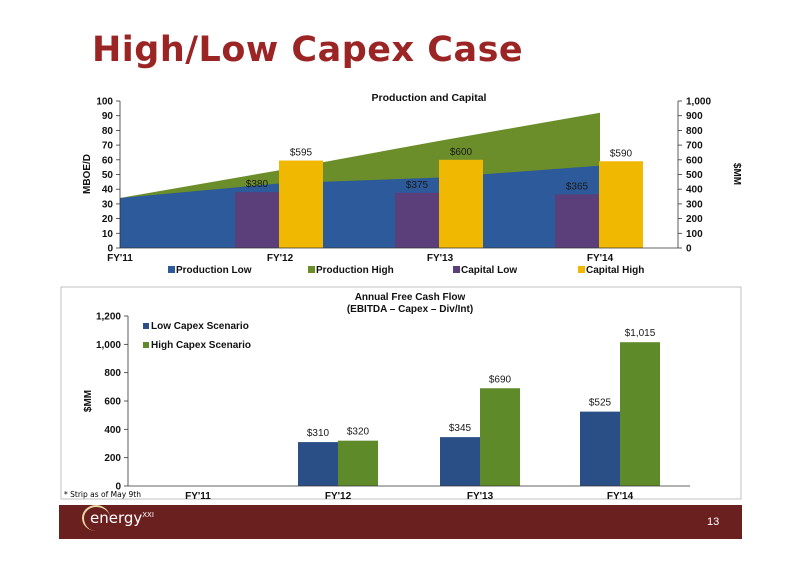 This screenshot has width=800, height=565. I want to click on y2-tick-label: 1,000, so click(698, 102).